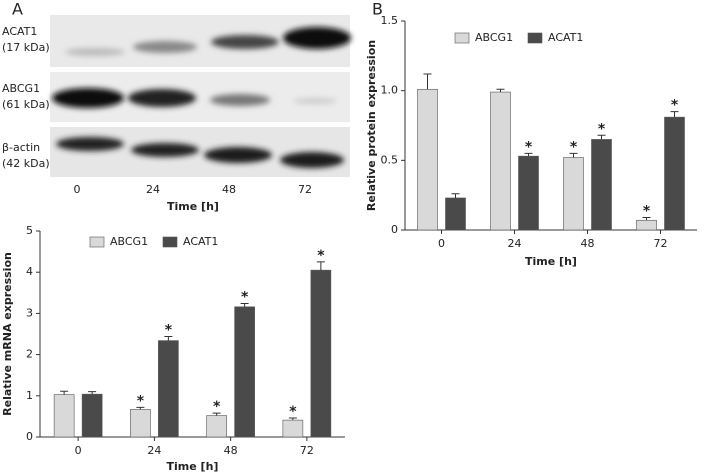 Image resolution: width=712 pixels, height=475 pixels. What do you see at coordinates (305, 189) in the screenshot?
I see `blot-x-label: 72` at bounding box center [305, 189].